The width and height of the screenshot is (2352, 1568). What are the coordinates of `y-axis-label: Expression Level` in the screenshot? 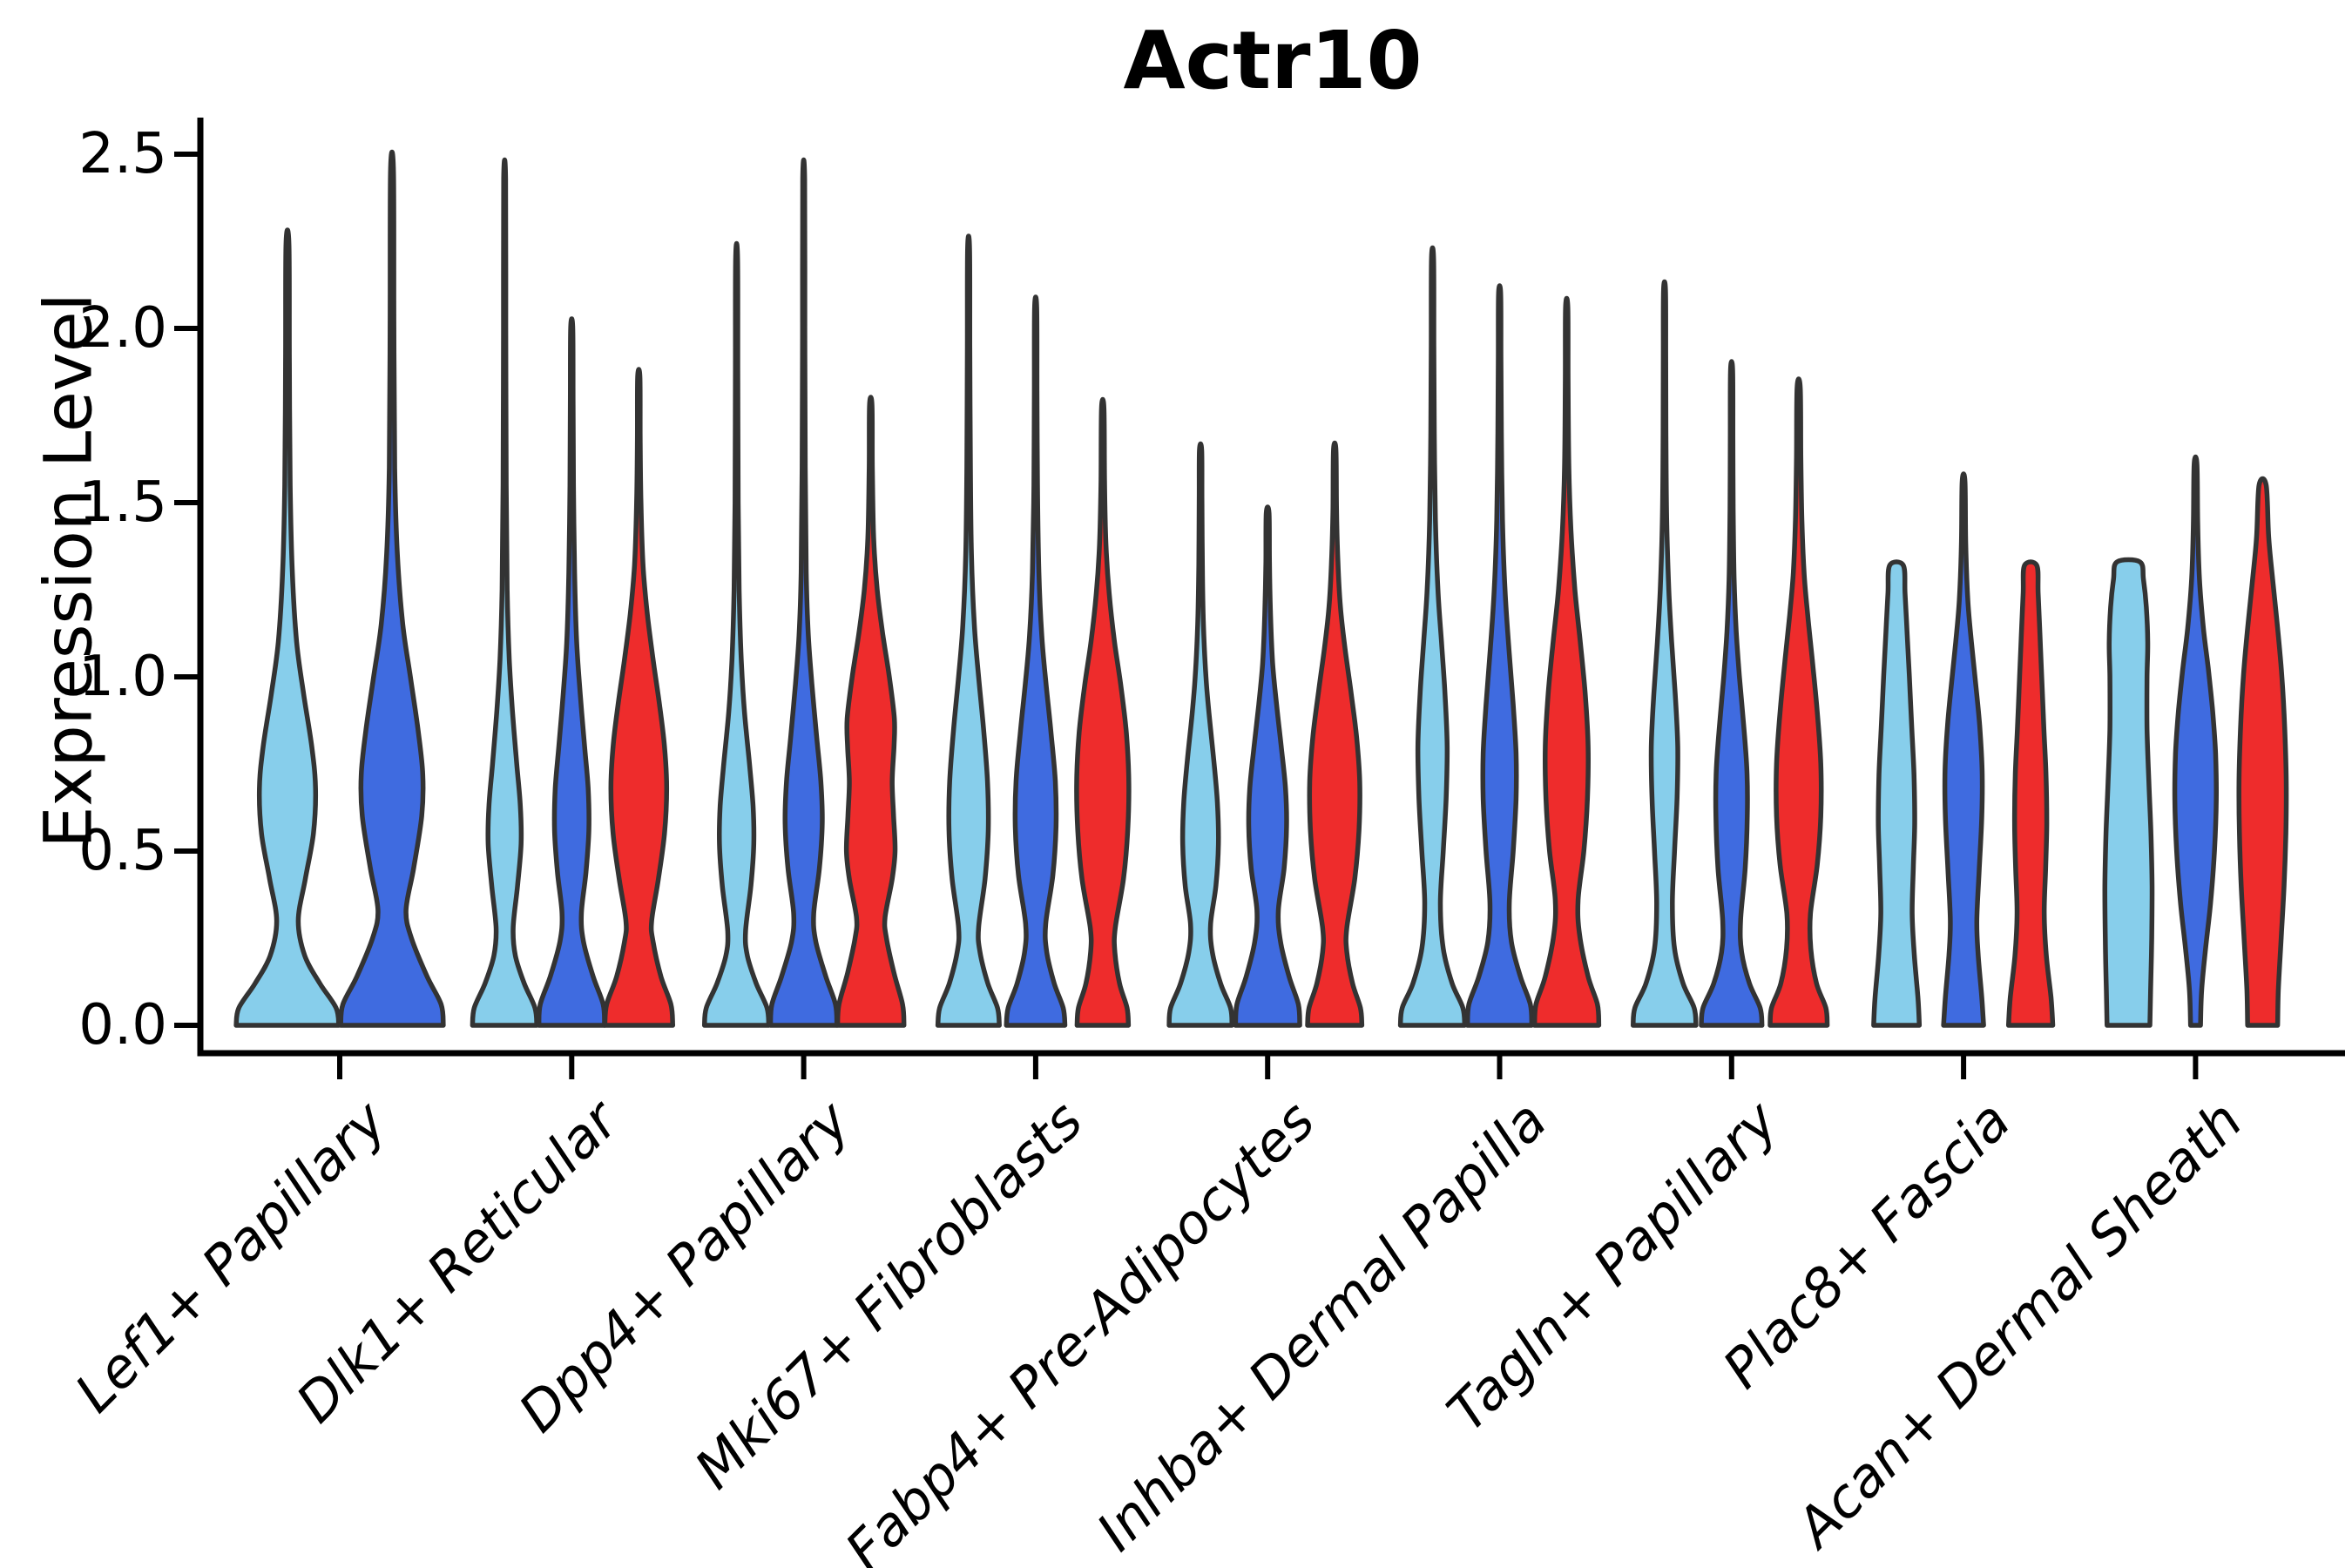 It's located at (68, 570).